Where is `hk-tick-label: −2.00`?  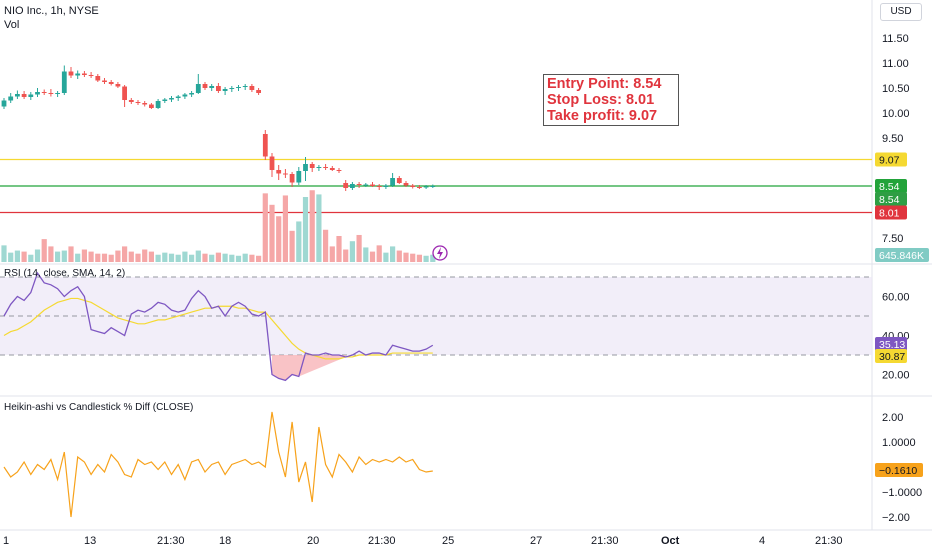
hk-tick-label: −2.00 is located at coordinates (896, 518).